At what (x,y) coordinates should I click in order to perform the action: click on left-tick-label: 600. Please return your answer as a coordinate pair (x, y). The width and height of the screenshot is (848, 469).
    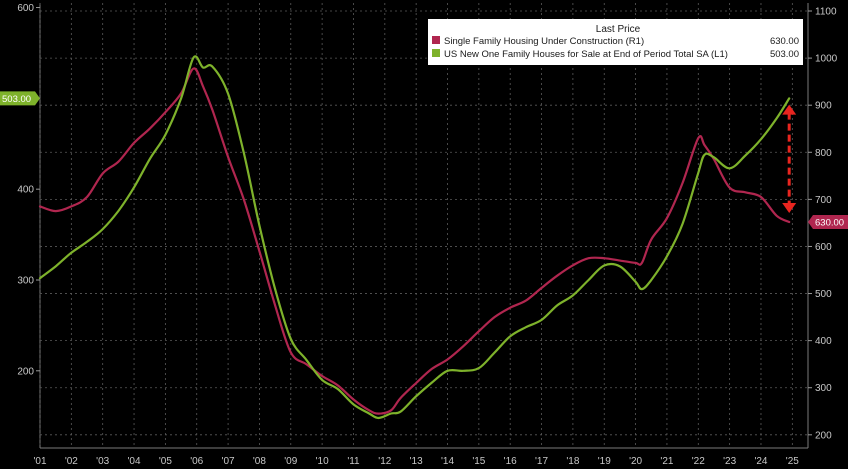
    Looking at the image, I should click on (25, 8).